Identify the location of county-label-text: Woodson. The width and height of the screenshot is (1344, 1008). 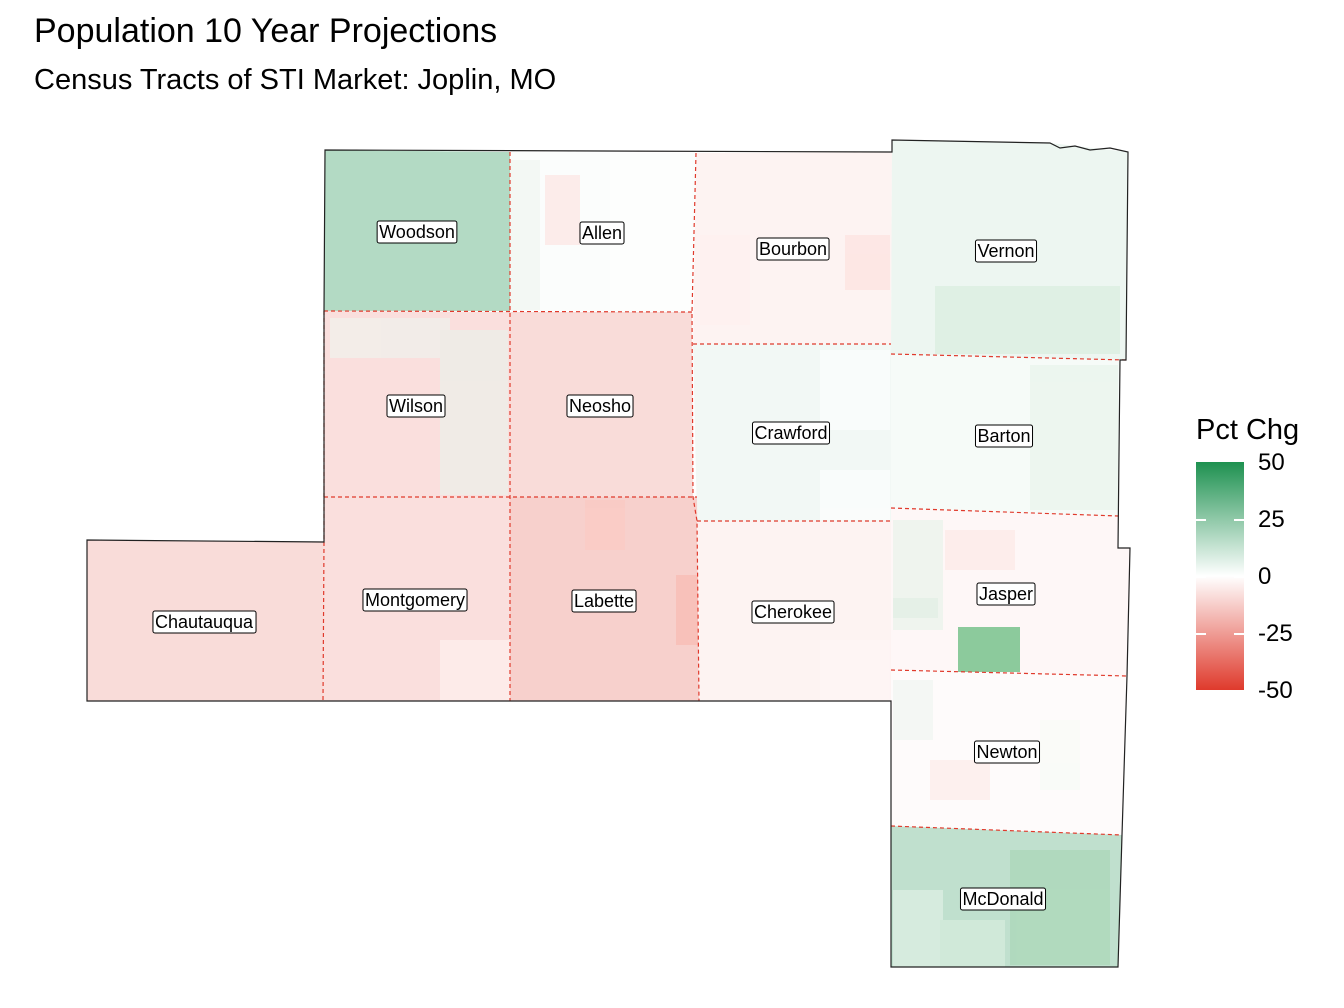
(417, 232).